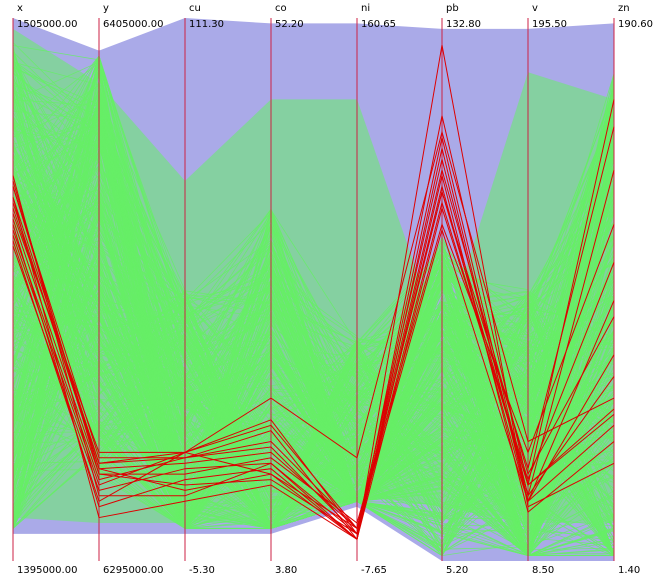 This screenshot has width=654, height=579. What do you see at coordinates (133, 570) in the screenshot?
I see `axis-min-label-y: 6295000.00` at bounding box center [133, 570].